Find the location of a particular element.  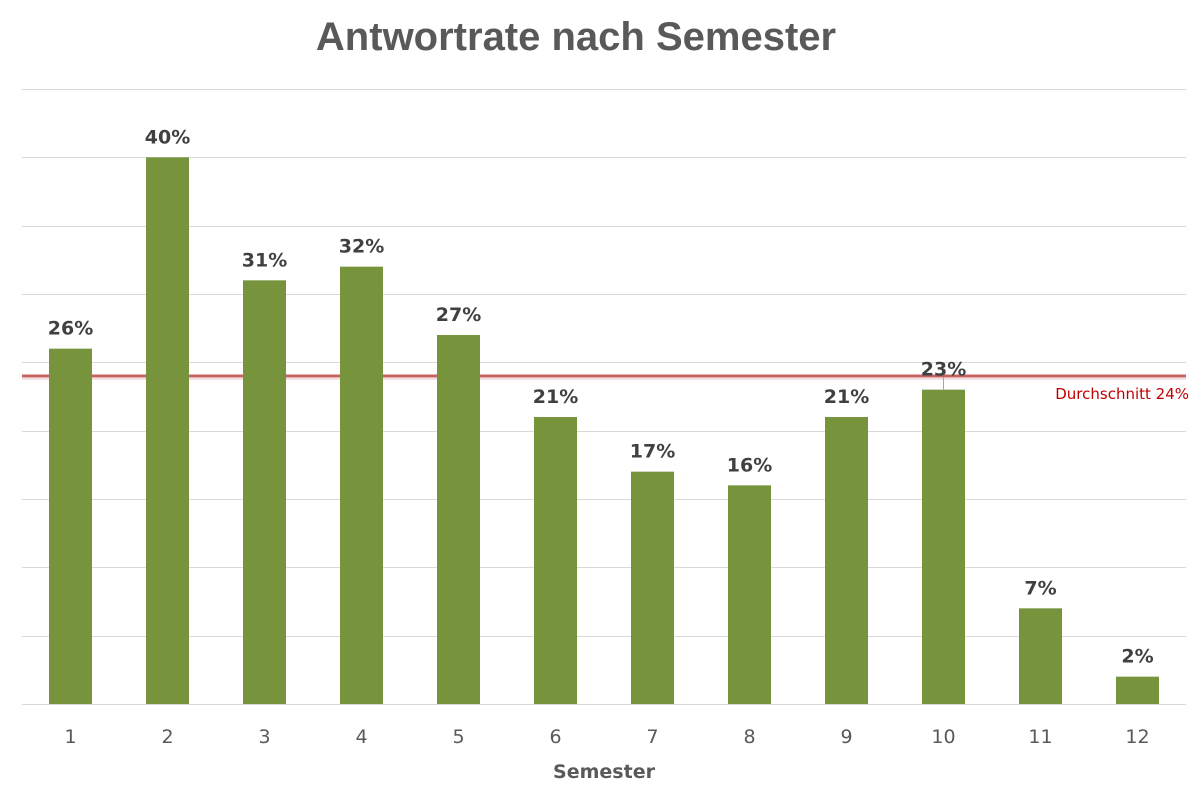

x-tick-label: 5 is located at coordinates (458, 737).